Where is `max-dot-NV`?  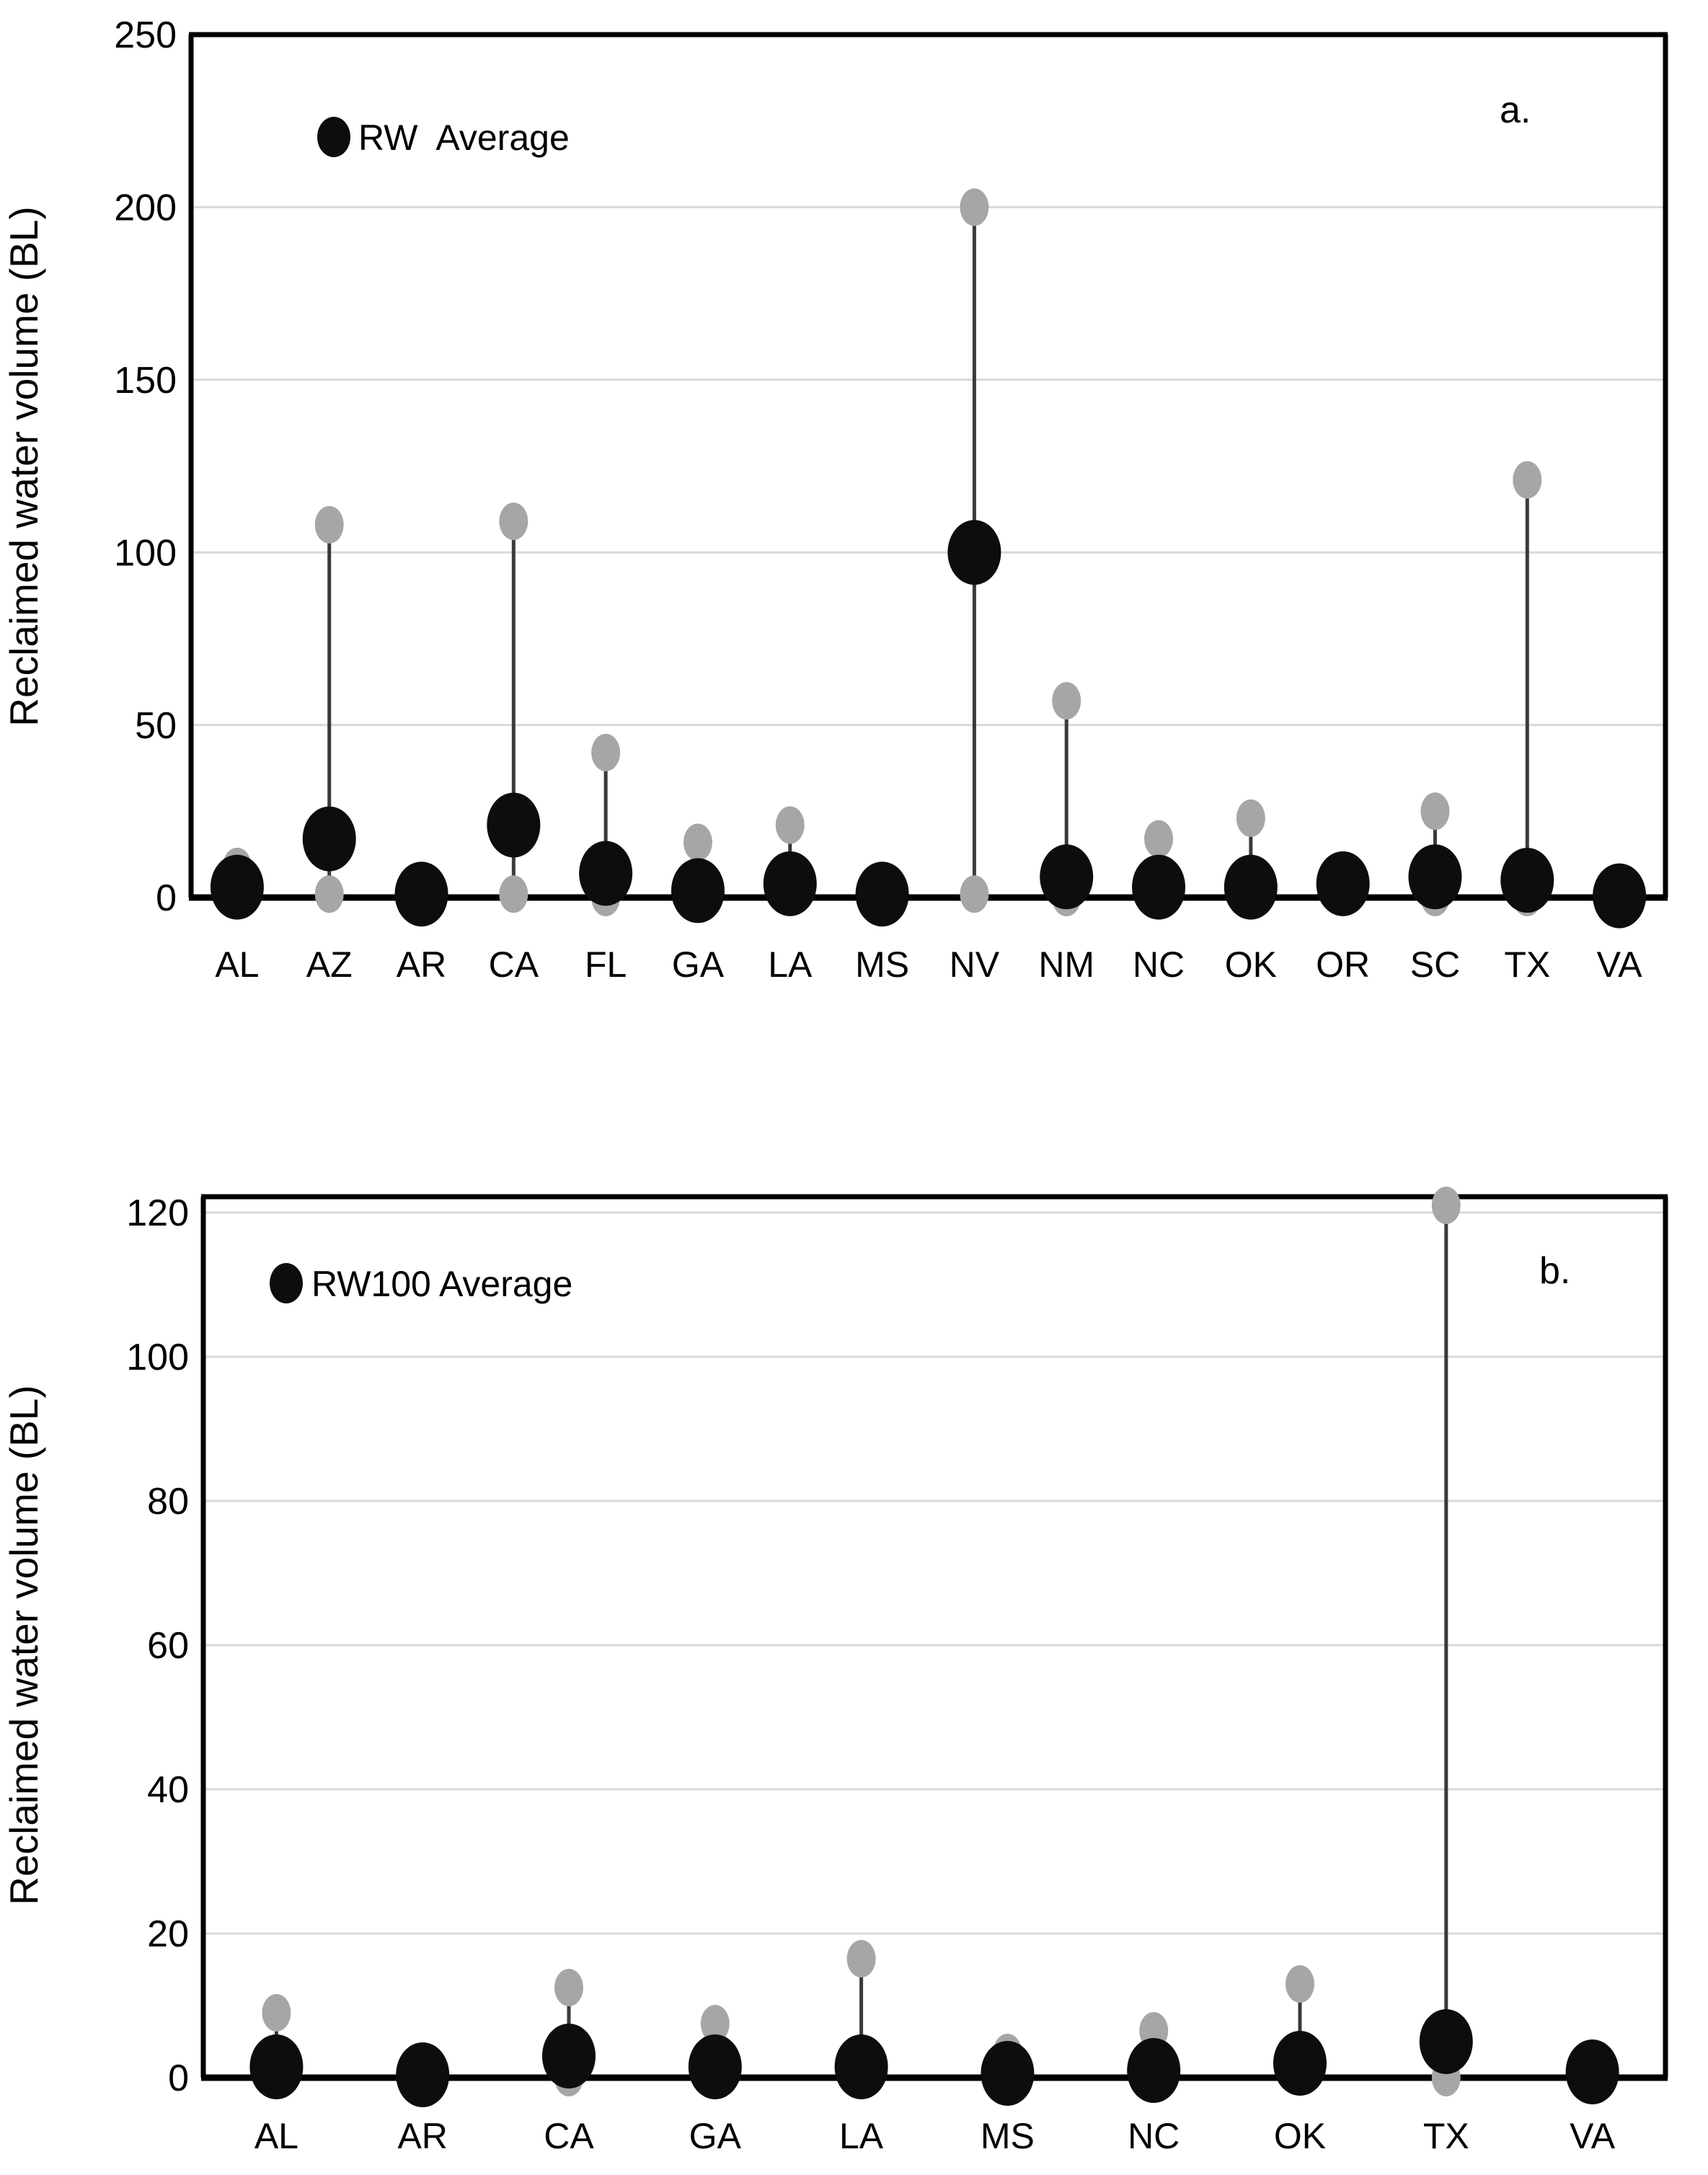 max-dot-NV is located at coordinates (975, 207).